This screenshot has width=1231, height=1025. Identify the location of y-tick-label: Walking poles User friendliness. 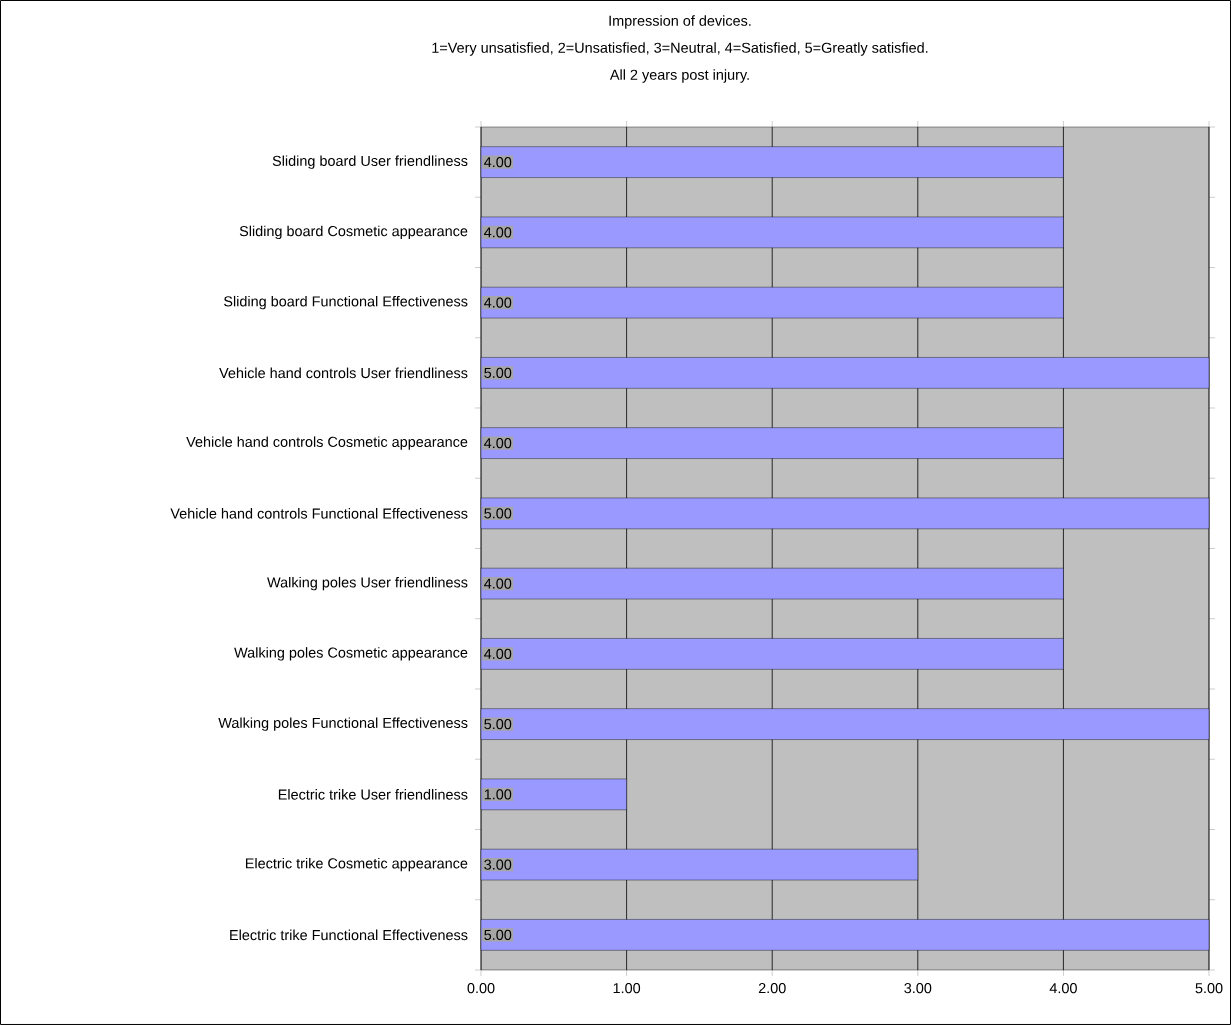
(367, 583).